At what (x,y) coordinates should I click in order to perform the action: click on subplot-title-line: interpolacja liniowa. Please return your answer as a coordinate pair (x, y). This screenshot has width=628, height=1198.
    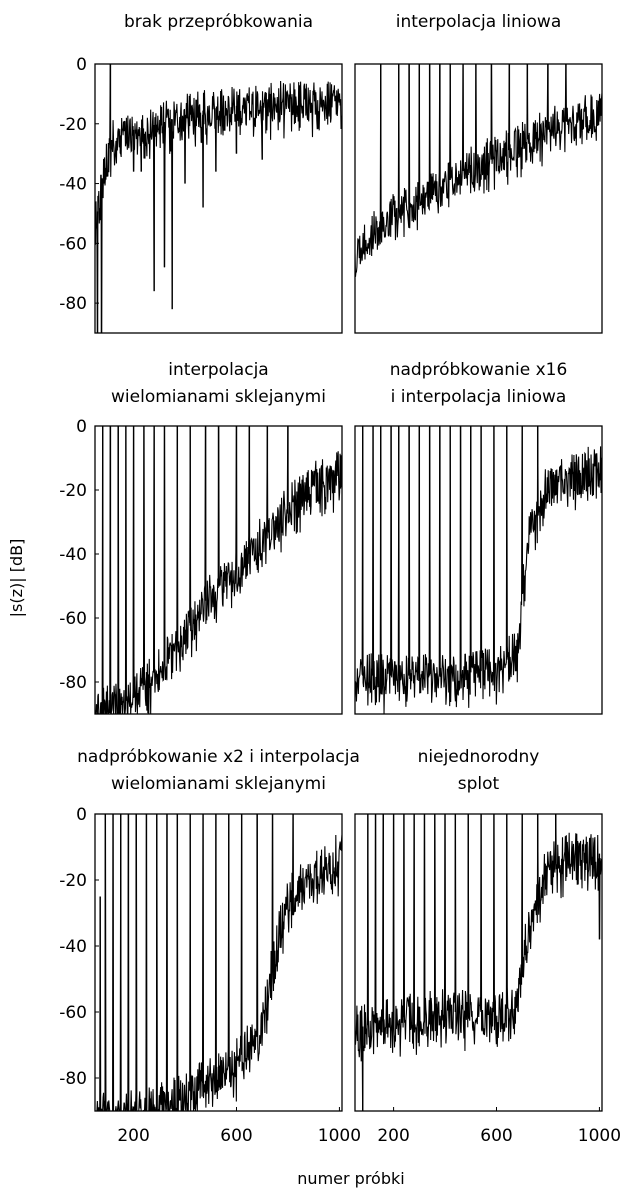
    Looking at the image, I should click on (479, 22).